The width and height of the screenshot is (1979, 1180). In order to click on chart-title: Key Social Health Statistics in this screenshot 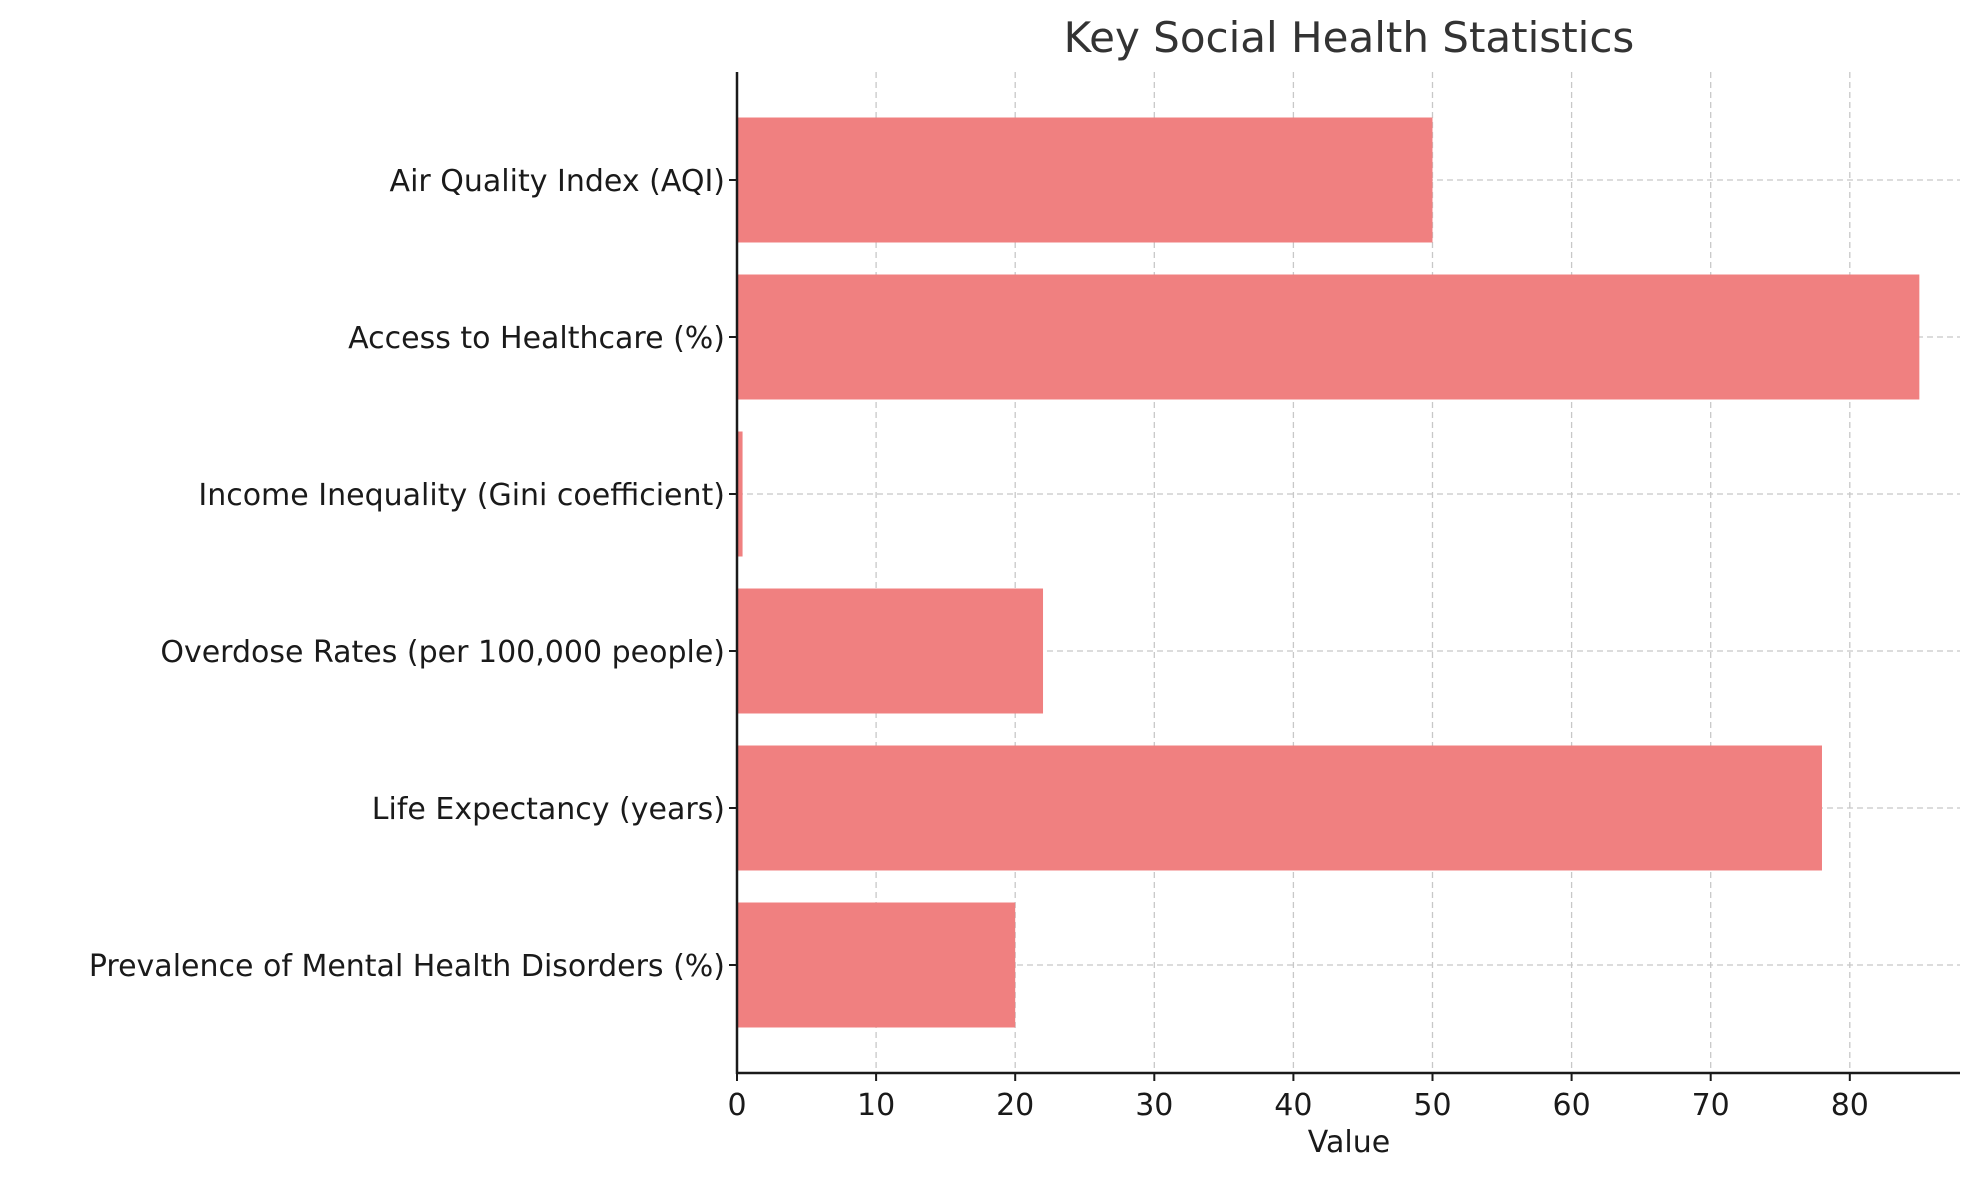, I will do `click(1349, 37)`.